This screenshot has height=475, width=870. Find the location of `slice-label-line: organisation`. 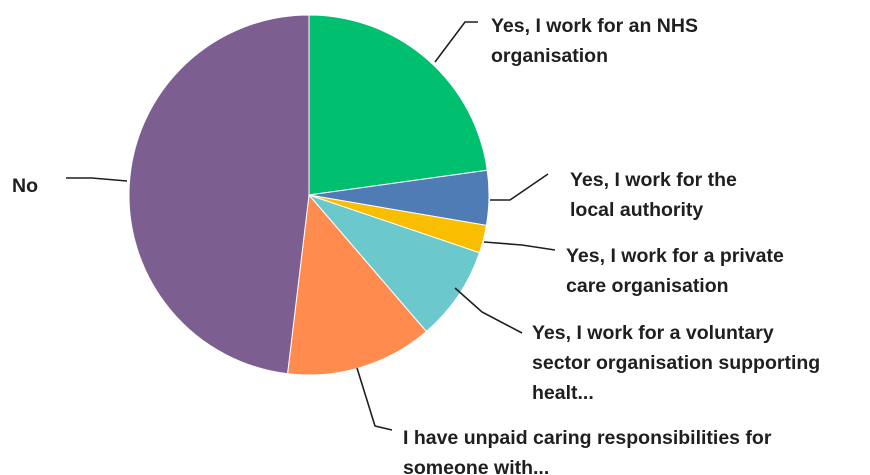

slice-label-line: organisation is located at coordinates (549, 56).